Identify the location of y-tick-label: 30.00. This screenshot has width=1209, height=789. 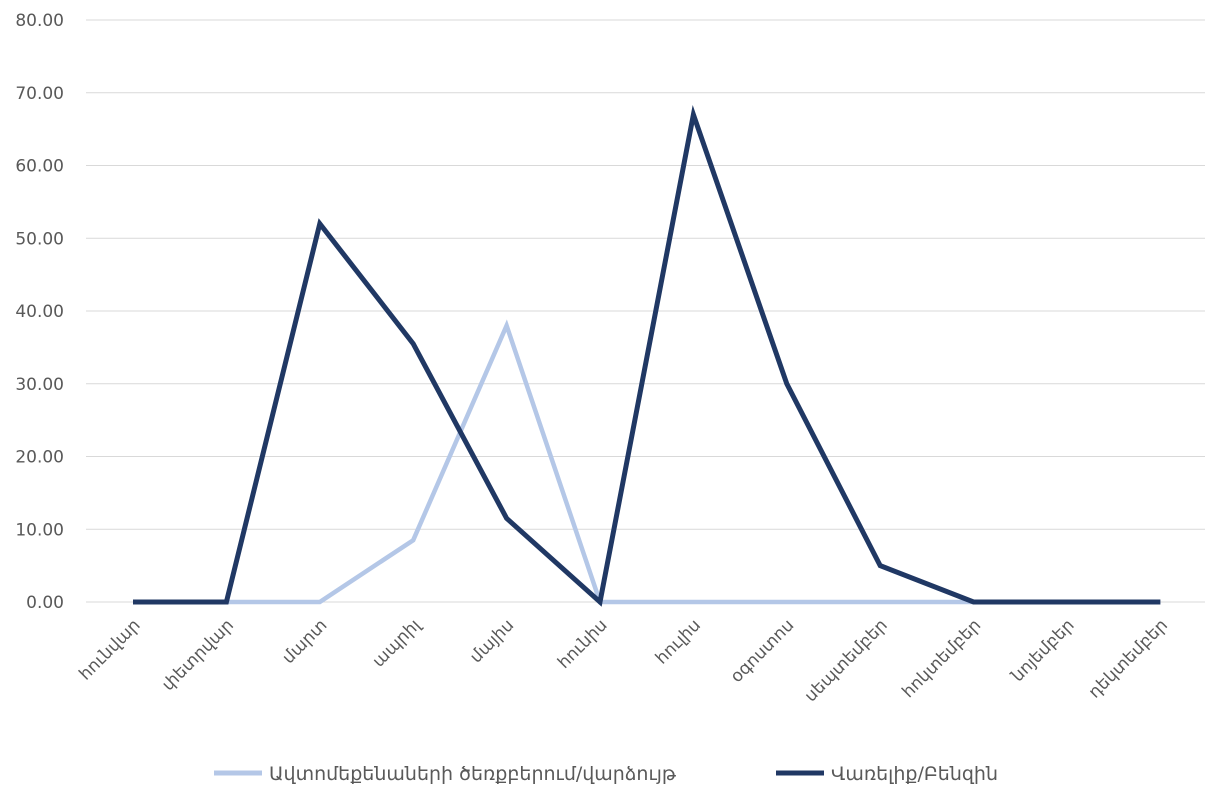
(39, 385).